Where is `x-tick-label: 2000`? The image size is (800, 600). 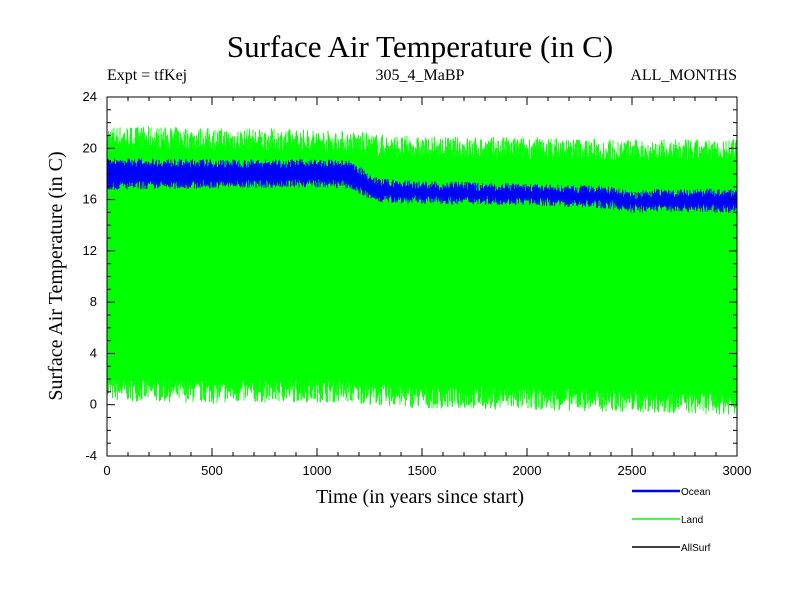 x-tick-label: 2000 is located at coordinates (527, 470).